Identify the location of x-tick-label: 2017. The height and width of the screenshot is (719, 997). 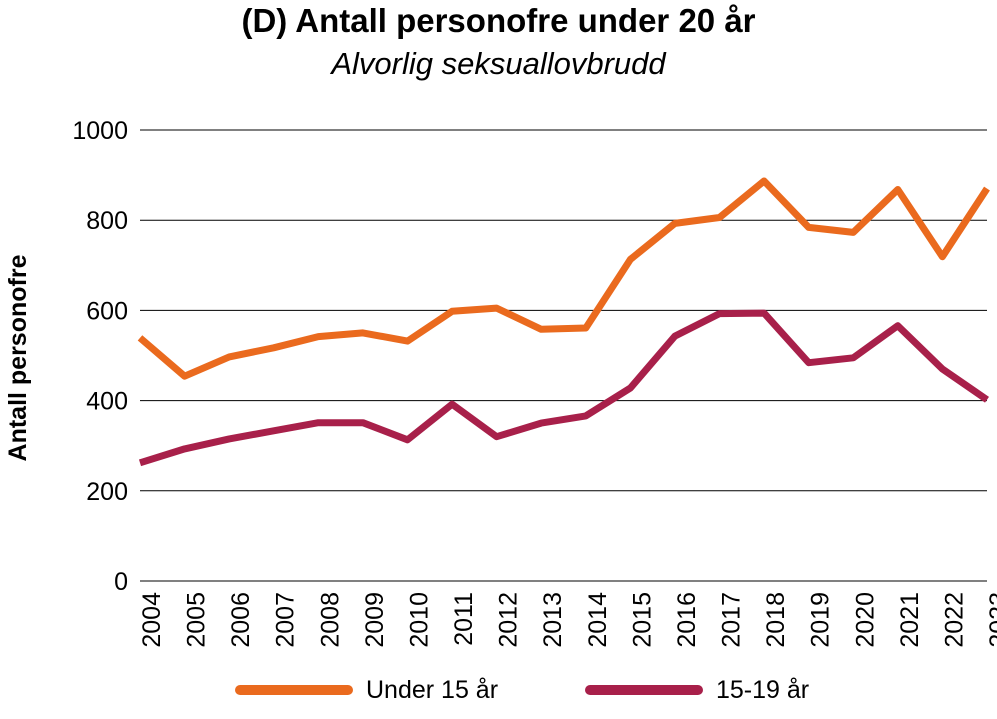
(732, 620).